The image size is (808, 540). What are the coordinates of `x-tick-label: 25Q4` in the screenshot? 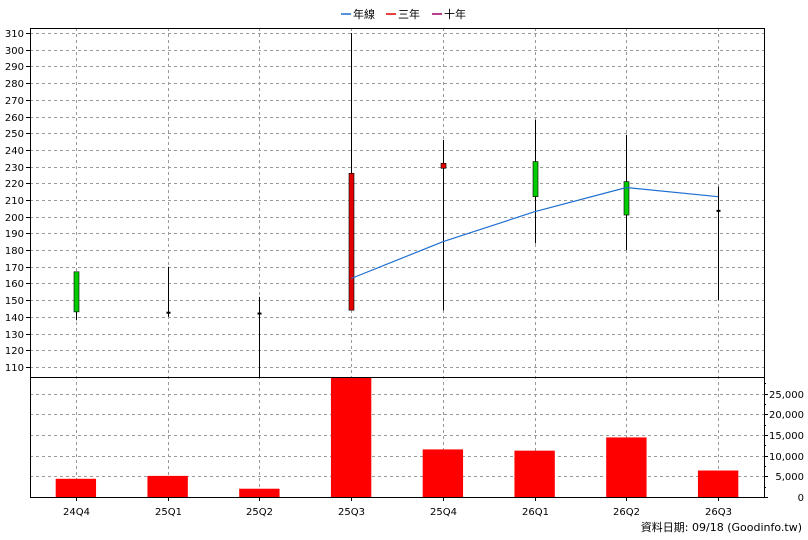 It's located at (443, 512).